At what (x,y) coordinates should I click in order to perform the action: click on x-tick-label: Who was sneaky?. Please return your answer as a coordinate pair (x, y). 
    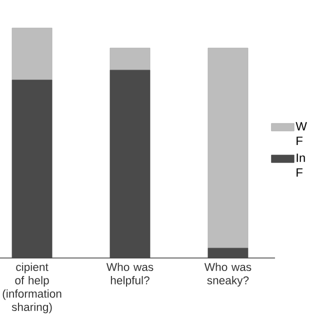
    Looking at the image, I should click on (228, 274).